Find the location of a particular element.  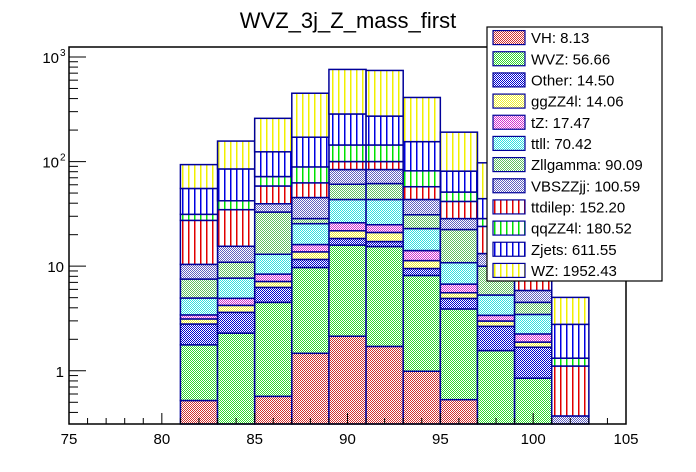

y-tick-exponent: 2 is located at coordinates (63, 158).